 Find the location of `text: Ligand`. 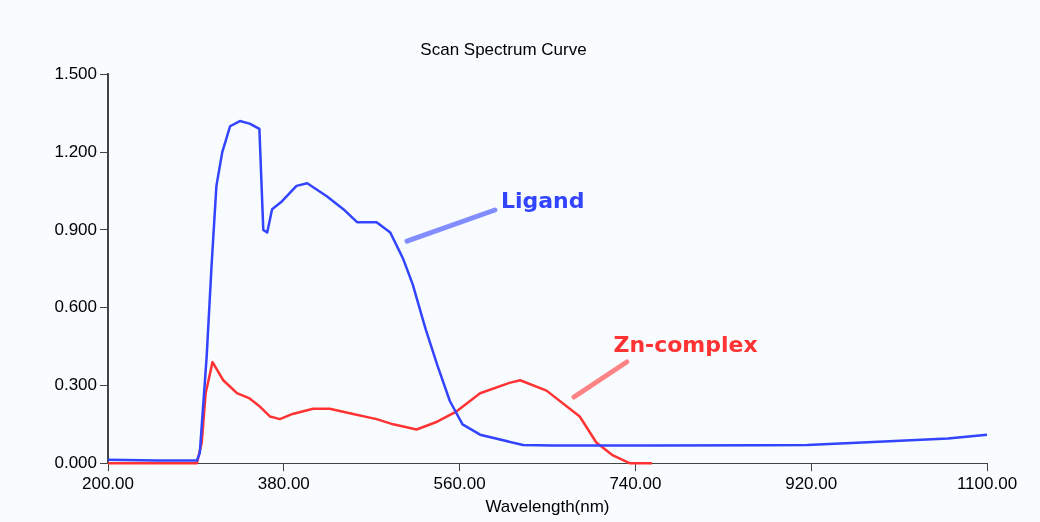

text: Ligand is located at coordinates (542, 201).